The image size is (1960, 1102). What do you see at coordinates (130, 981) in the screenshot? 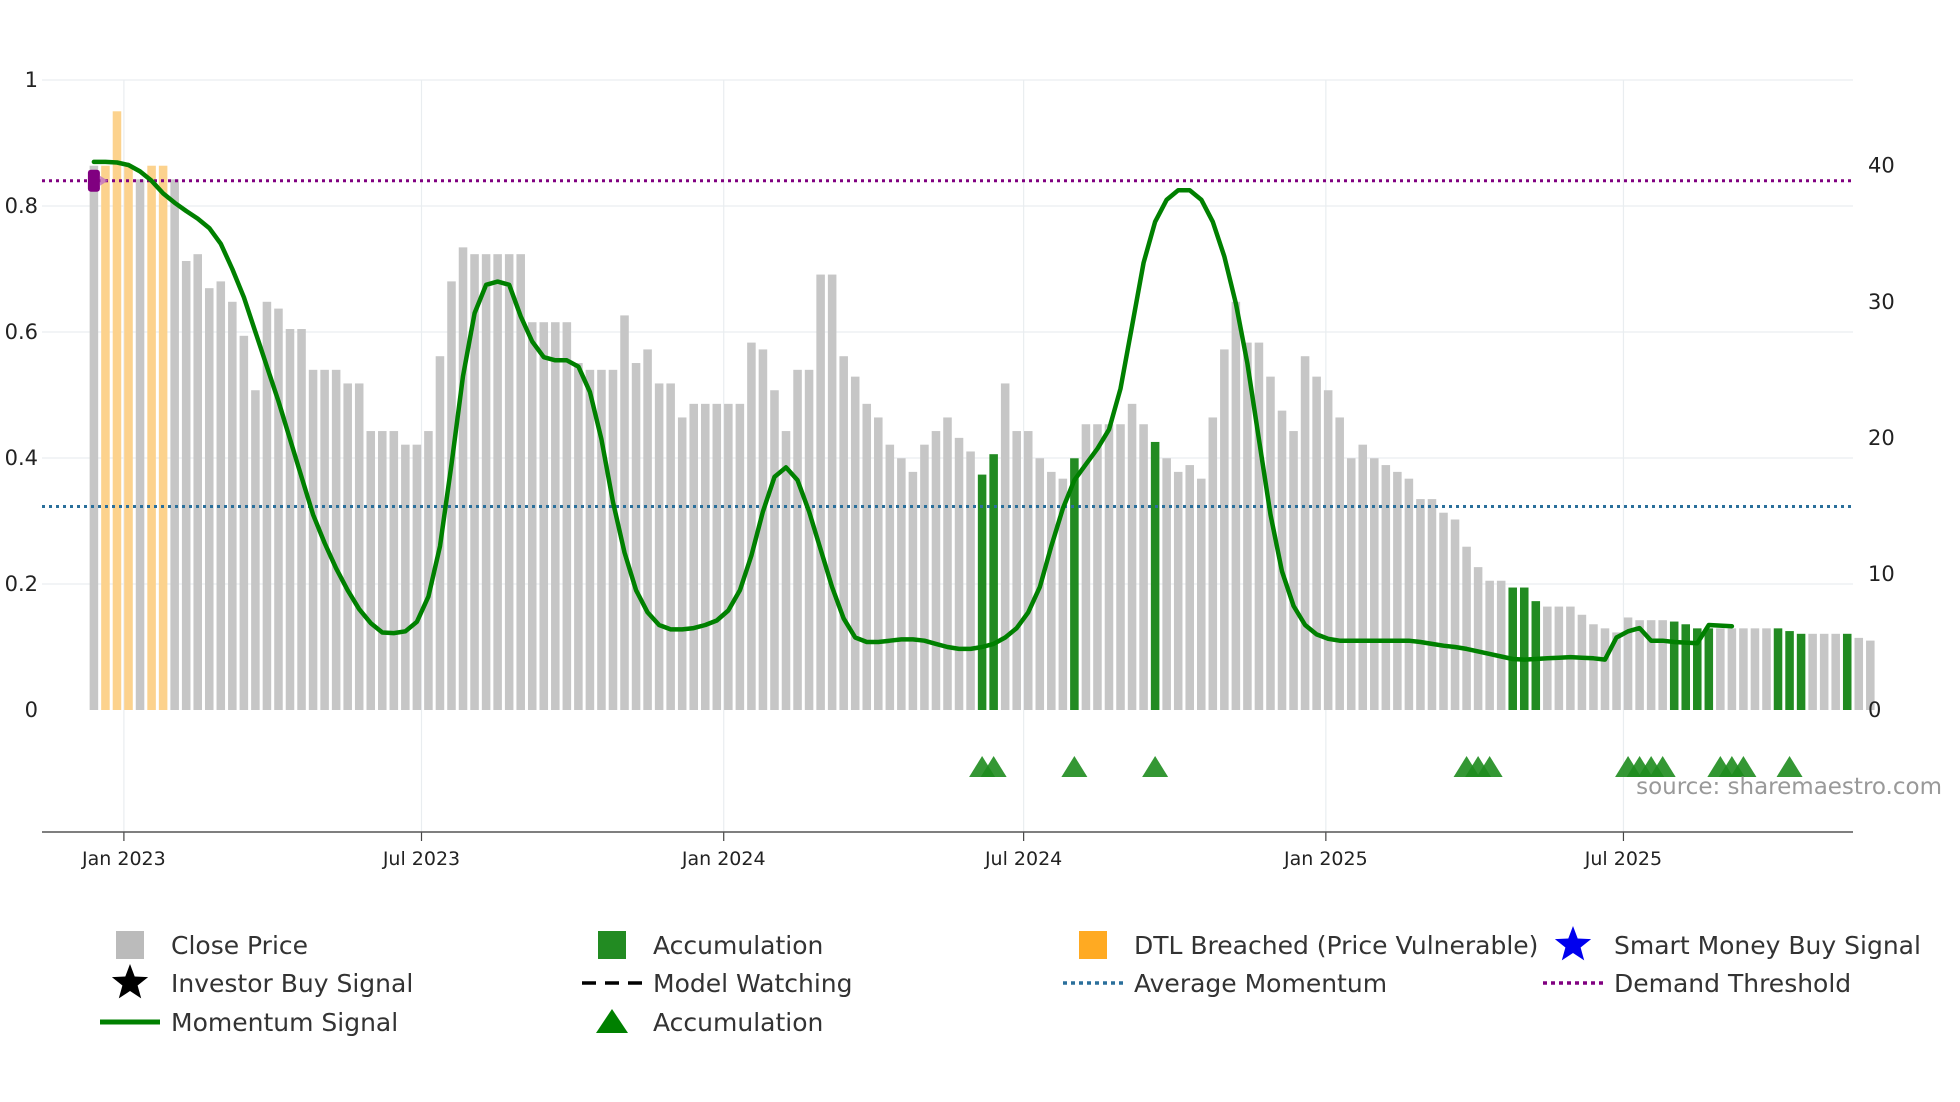
I see `legend-star-icon` at bounding box center [130, 981].